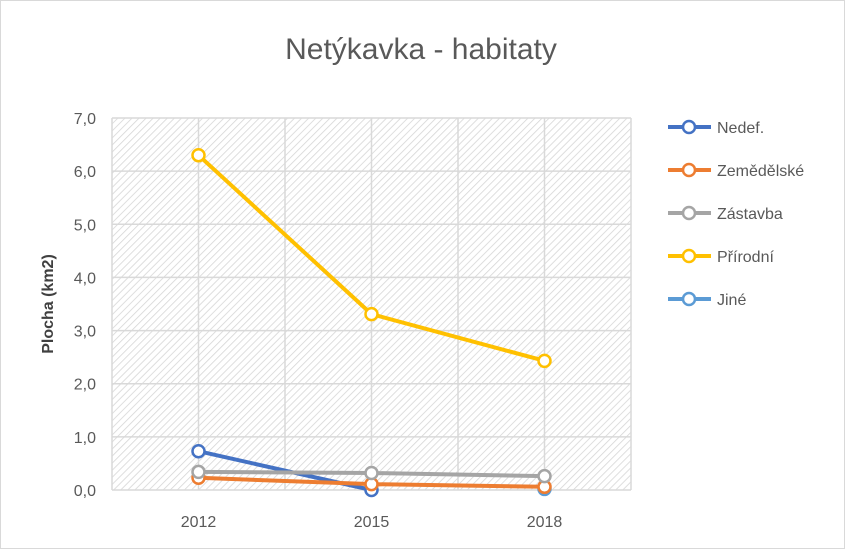 The height and width of the screenshot is (550, 845). I want to click on legend-label: Přírodní, so click(745, 257).